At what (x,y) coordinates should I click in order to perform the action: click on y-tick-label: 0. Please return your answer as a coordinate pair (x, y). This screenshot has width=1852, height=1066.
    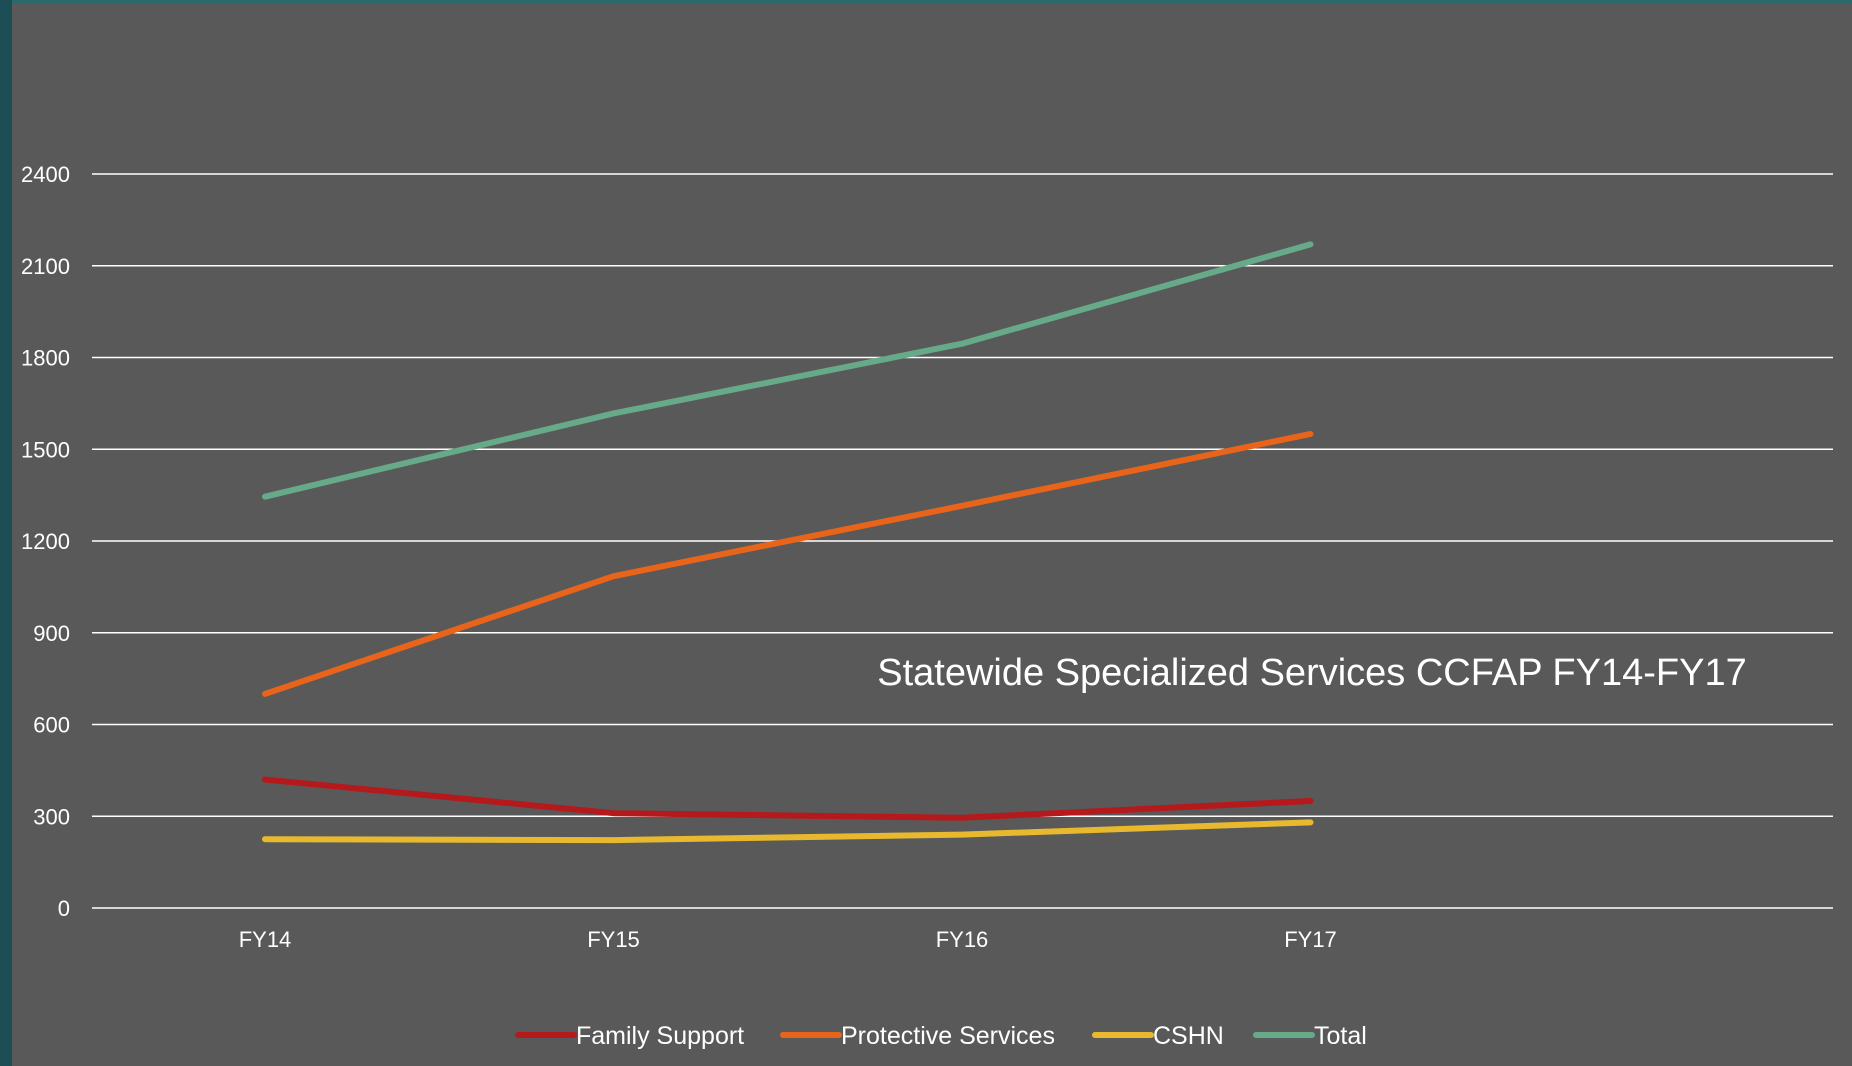
    Looking at the image, I should click on (64, 908).